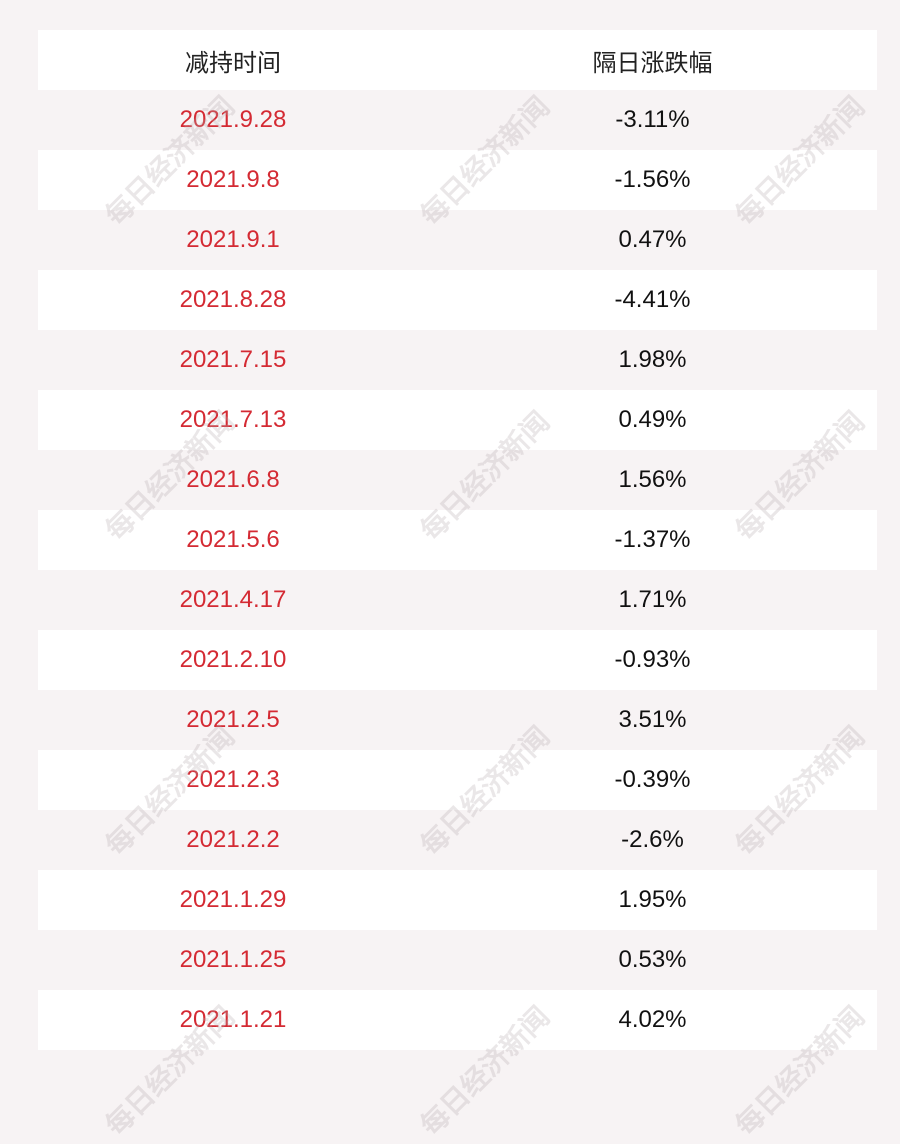 The image size is (900, 1144). I want to click on table-row: 2021.5.6 -1.37%, so click(457, 540).